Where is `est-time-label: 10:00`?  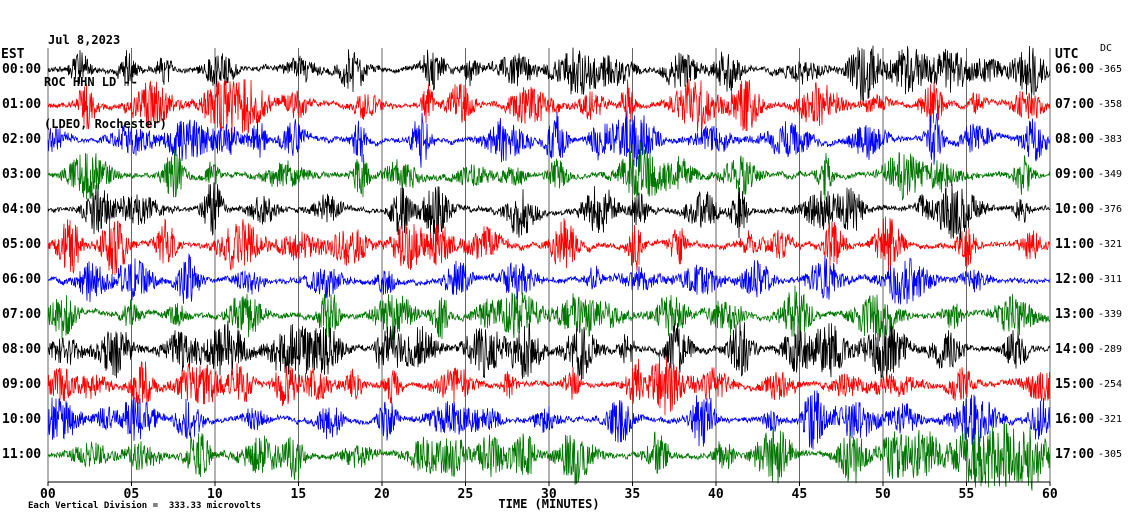
est-time-label: 10:00 is located at coordinates (22, 419).